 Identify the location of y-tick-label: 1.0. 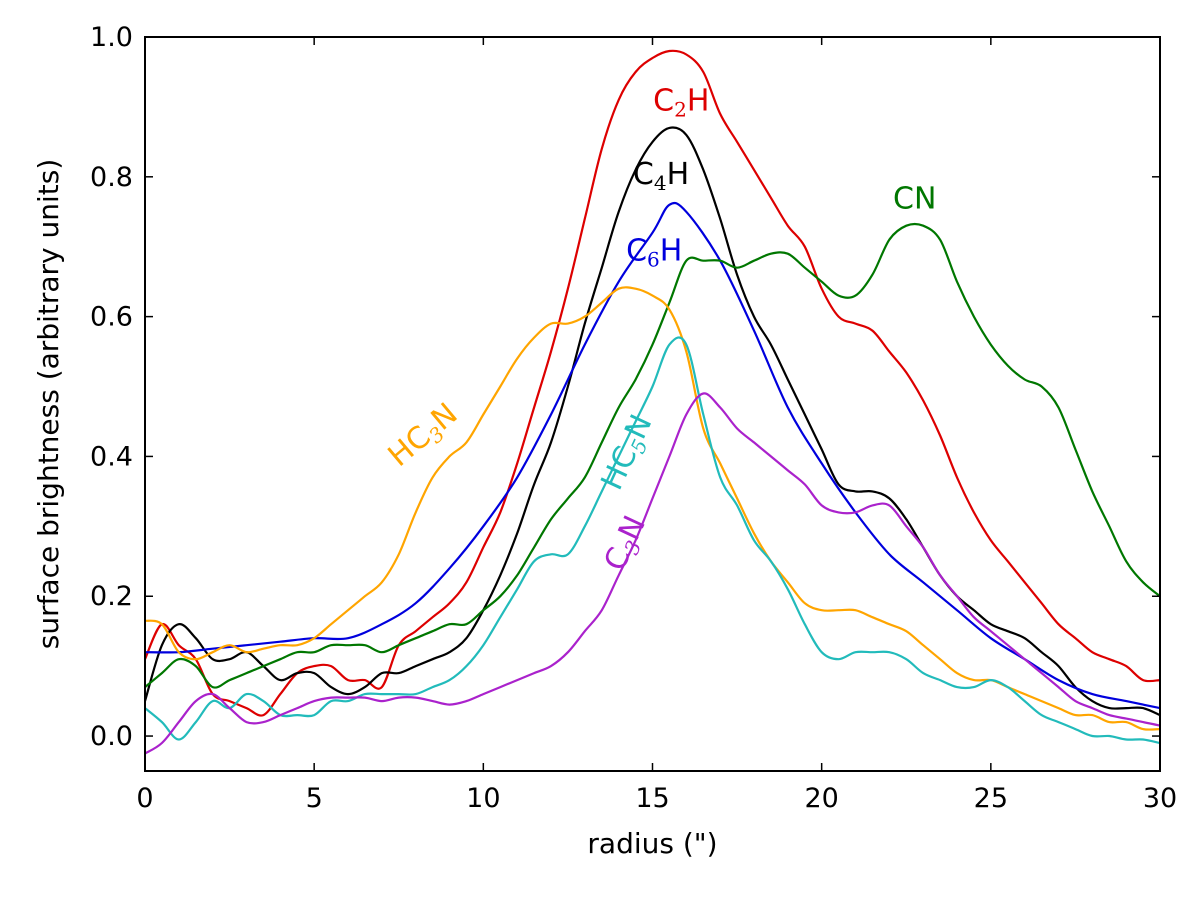
(111, 37).